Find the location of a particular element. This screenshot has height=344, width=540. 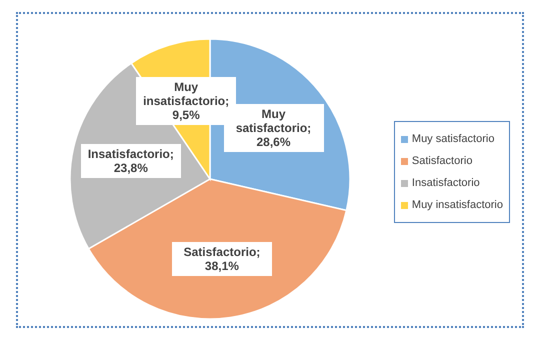

legend-label: Satisfactorio is located at coordinates (442, 161).